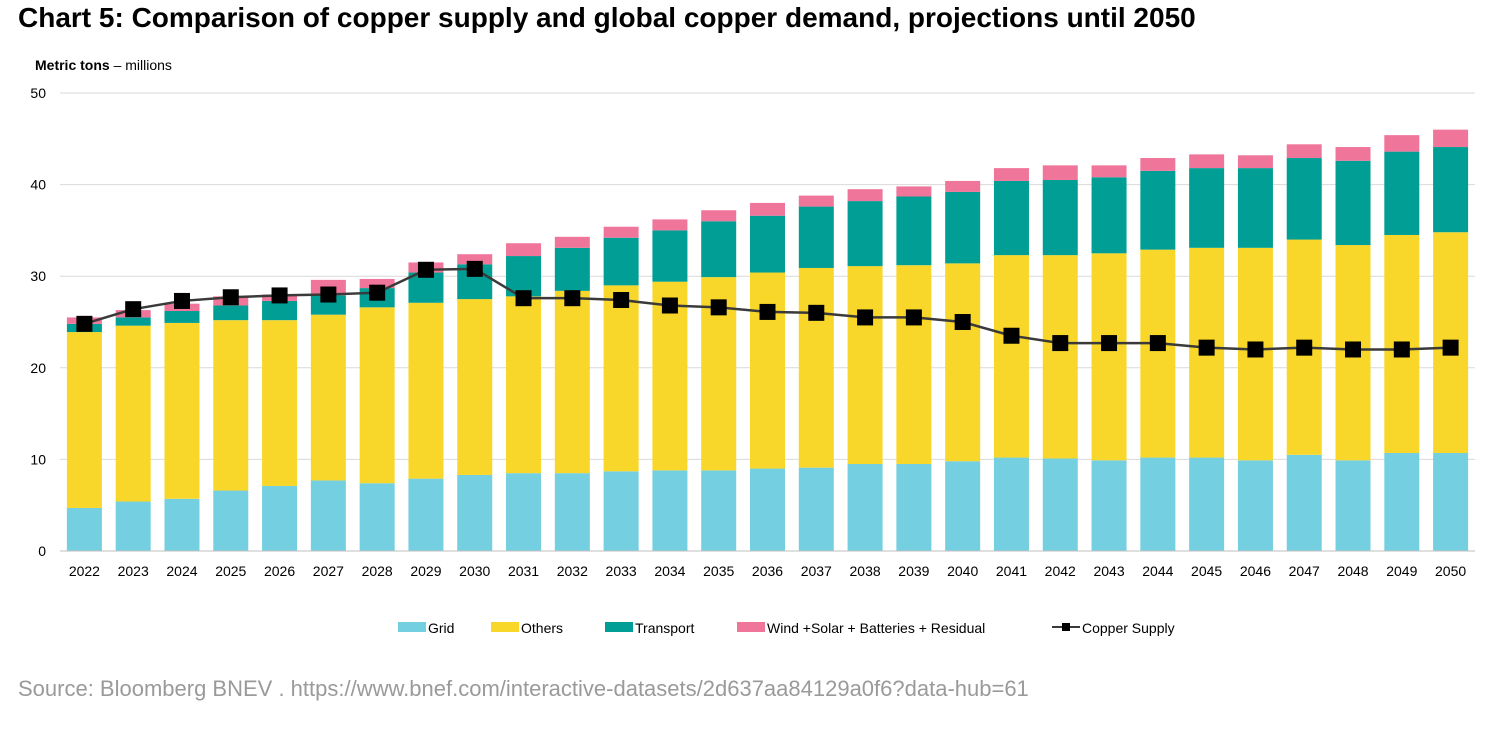 The width and height of the screenshot is (1500, 742). I want to click on y-tick-label: 0, so click(42, 551).